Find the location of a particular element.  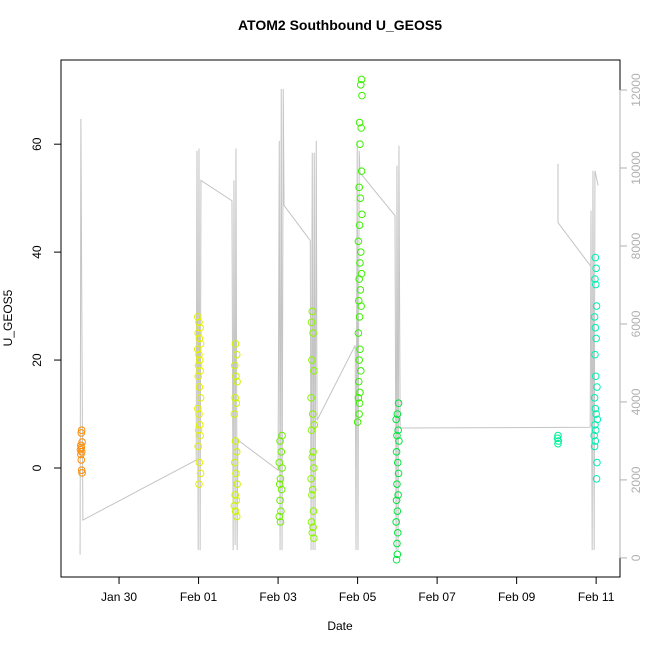

x-tick-label: Feb 09 is located at coordinates (517, 597).